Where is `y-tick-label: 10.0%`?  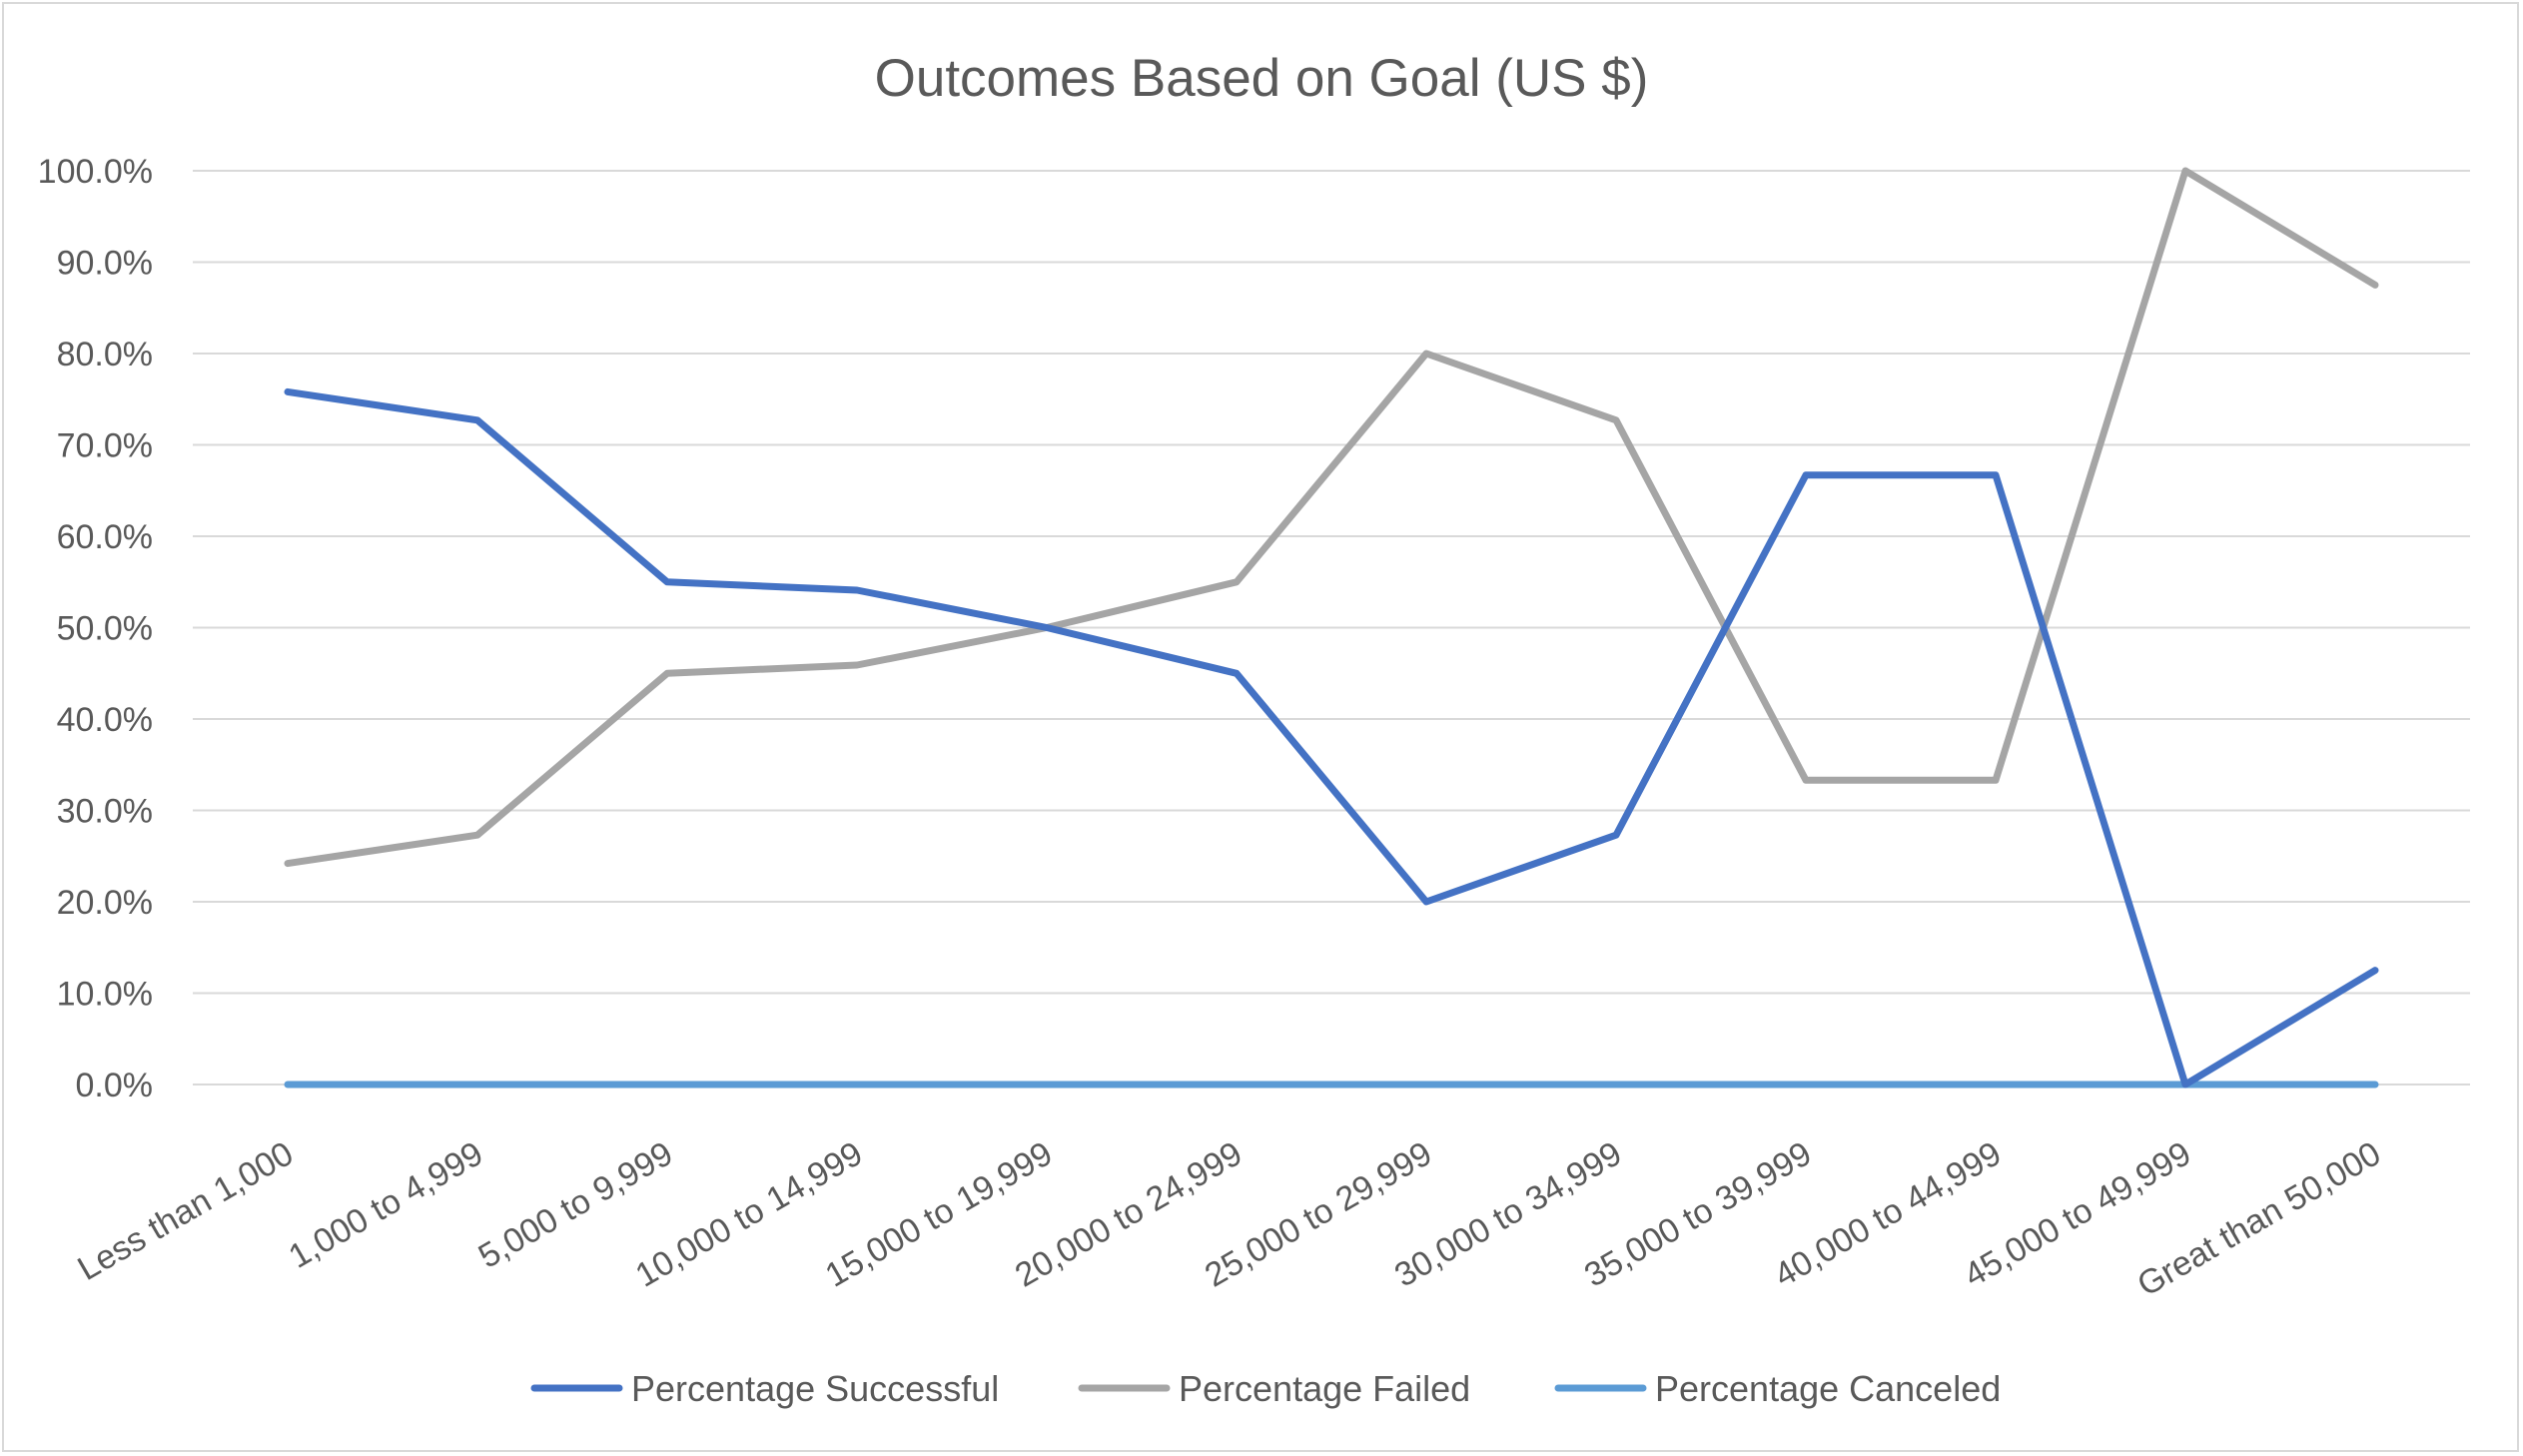
y-tick-label: 10.0% is located at coordinates (105, 995).